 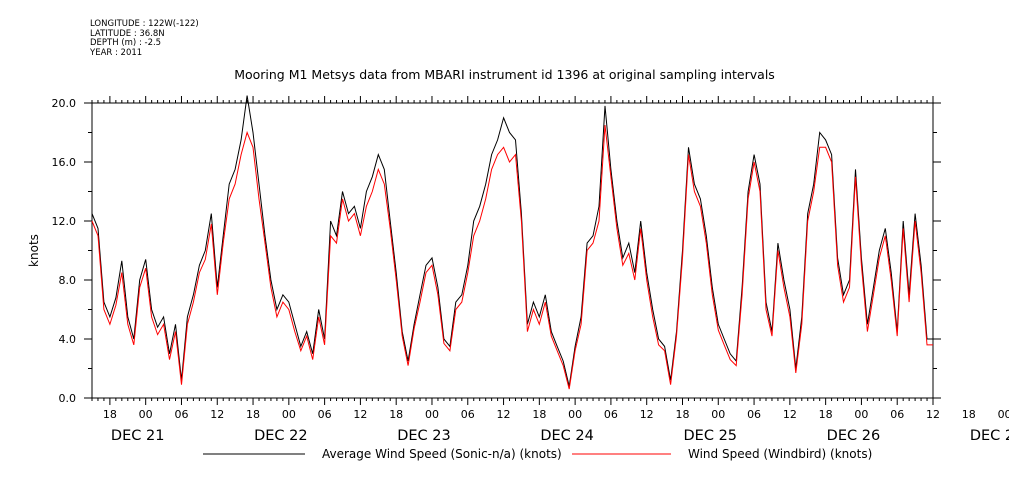 What do you see at coordinates (138, 436) in the screenshot?
I see `date-label: DEC 21` at bounding box center [138, 436].